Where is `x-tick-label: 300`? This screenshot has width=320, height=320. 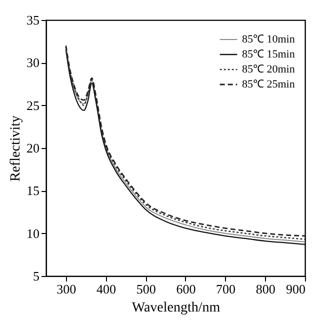
x-tick-label: 300 is located at coordinates (66, 289).